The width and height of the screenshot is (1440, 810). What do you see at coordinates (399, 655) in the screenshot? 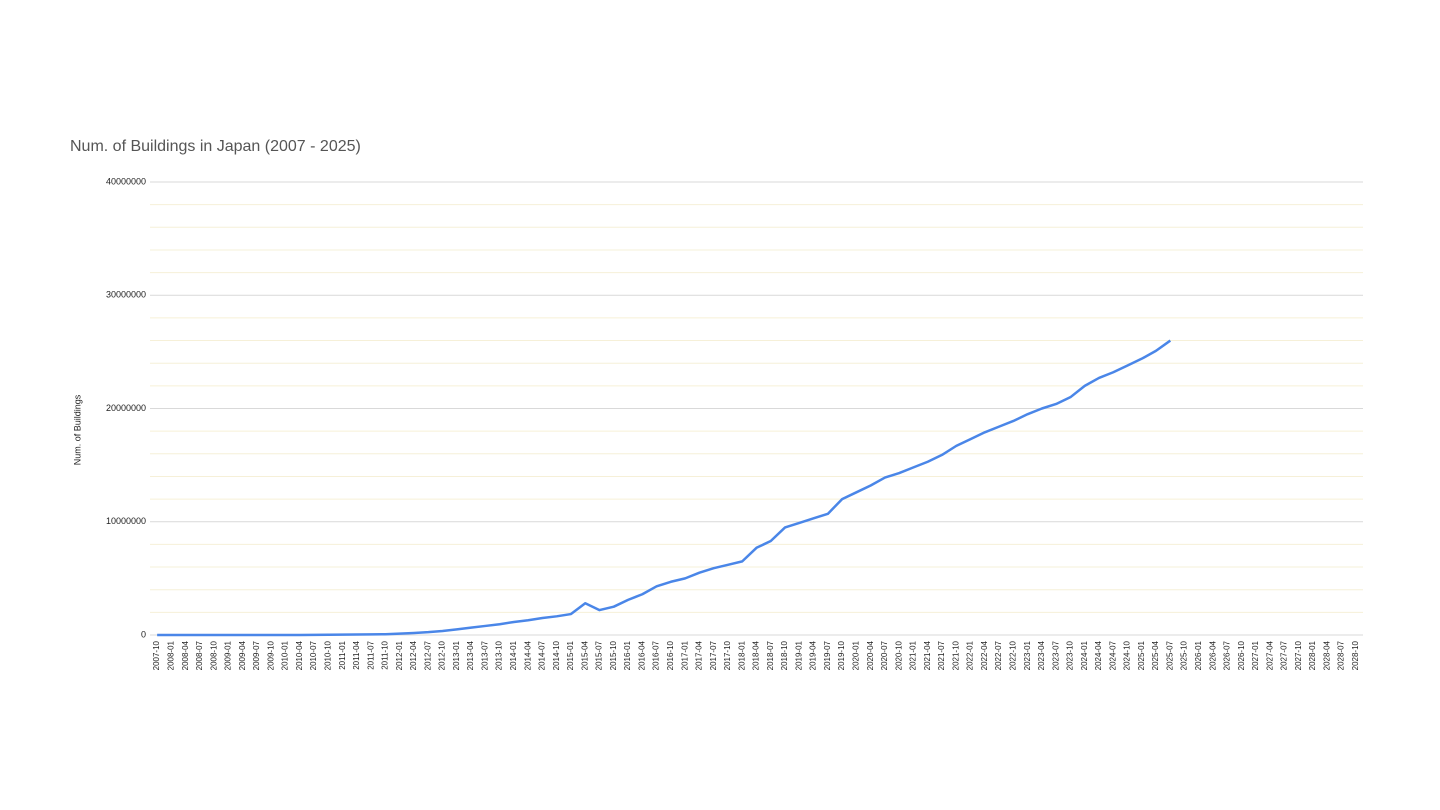
I see `x-tick-label: 2012-01` at bounding box center [399, 655].